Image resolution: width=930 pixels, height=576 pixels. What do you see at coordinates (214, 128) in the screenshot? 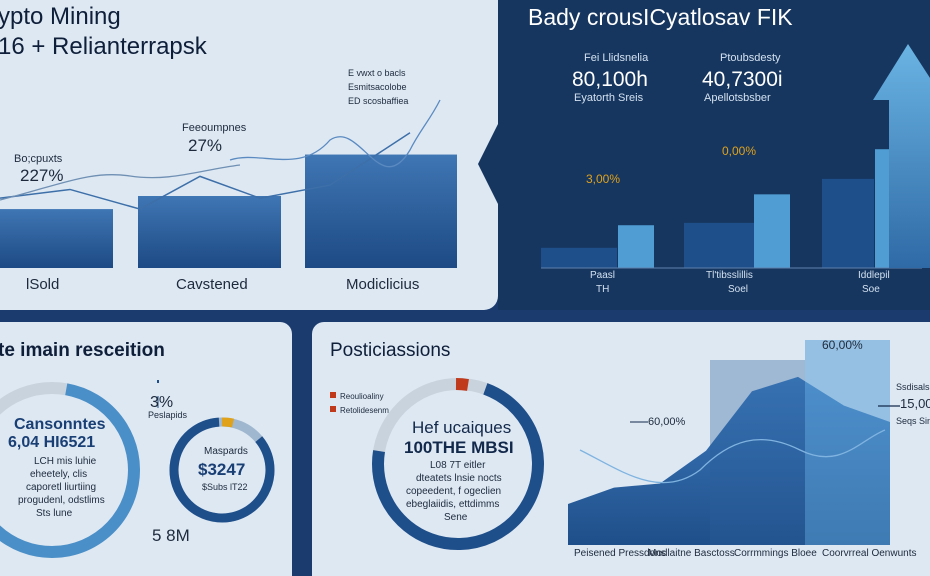
I see `bar-note: Feeoumpnes` at bounding box center [214, 128].